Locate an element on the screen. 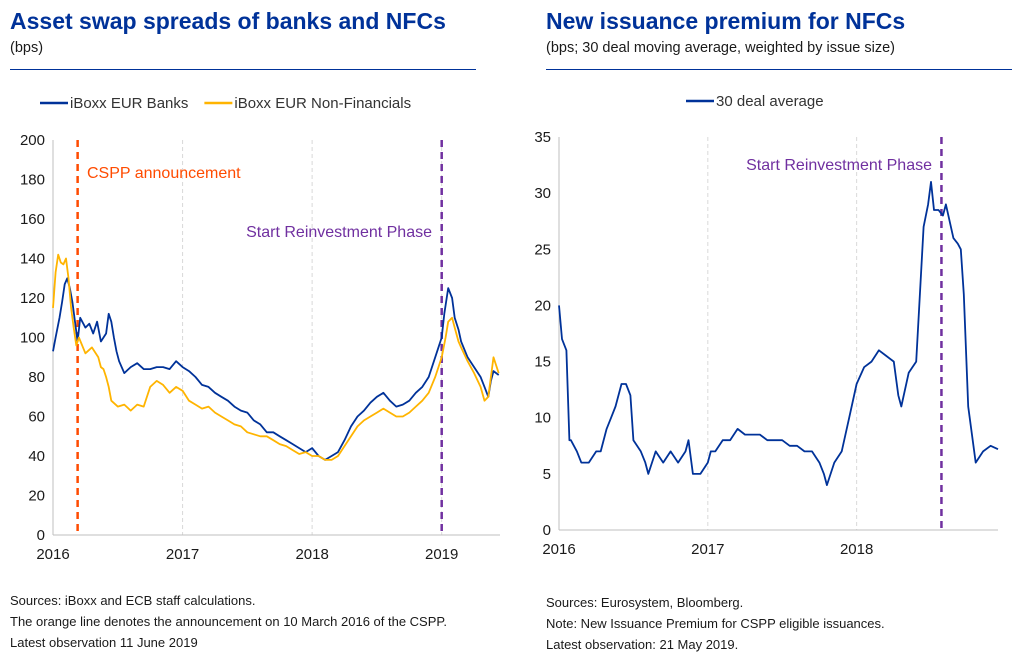  y-tick-label: 30 is located at coordinates (542, 193).